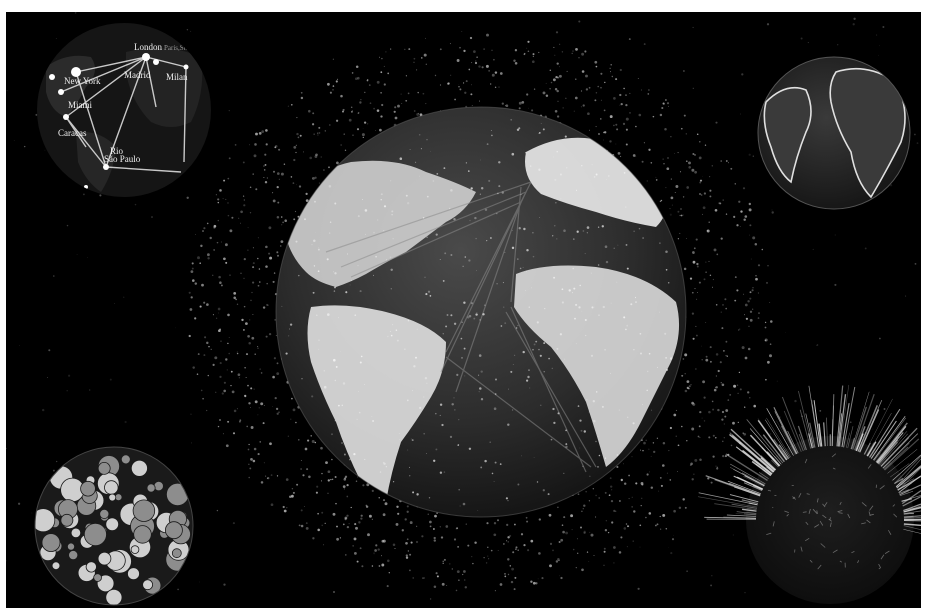 This screenshot has width=927, height=614. Describe the element at coordinates (177, 77) in the screenshot. I see `city-label: Milan` at that location.